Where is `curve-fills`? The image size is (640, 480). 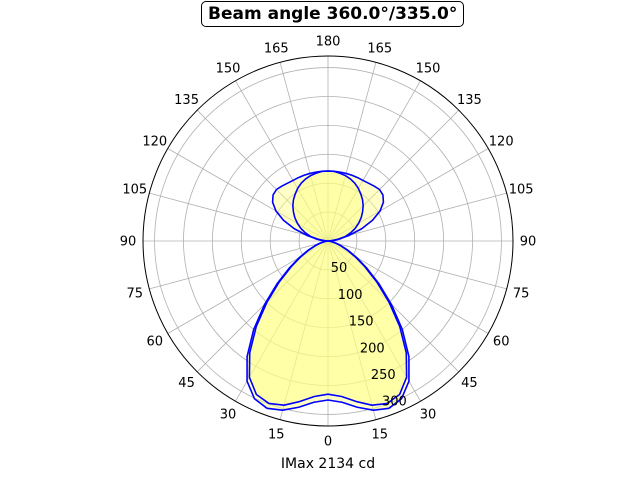
curve-fills is located at coordinates (328, 291).